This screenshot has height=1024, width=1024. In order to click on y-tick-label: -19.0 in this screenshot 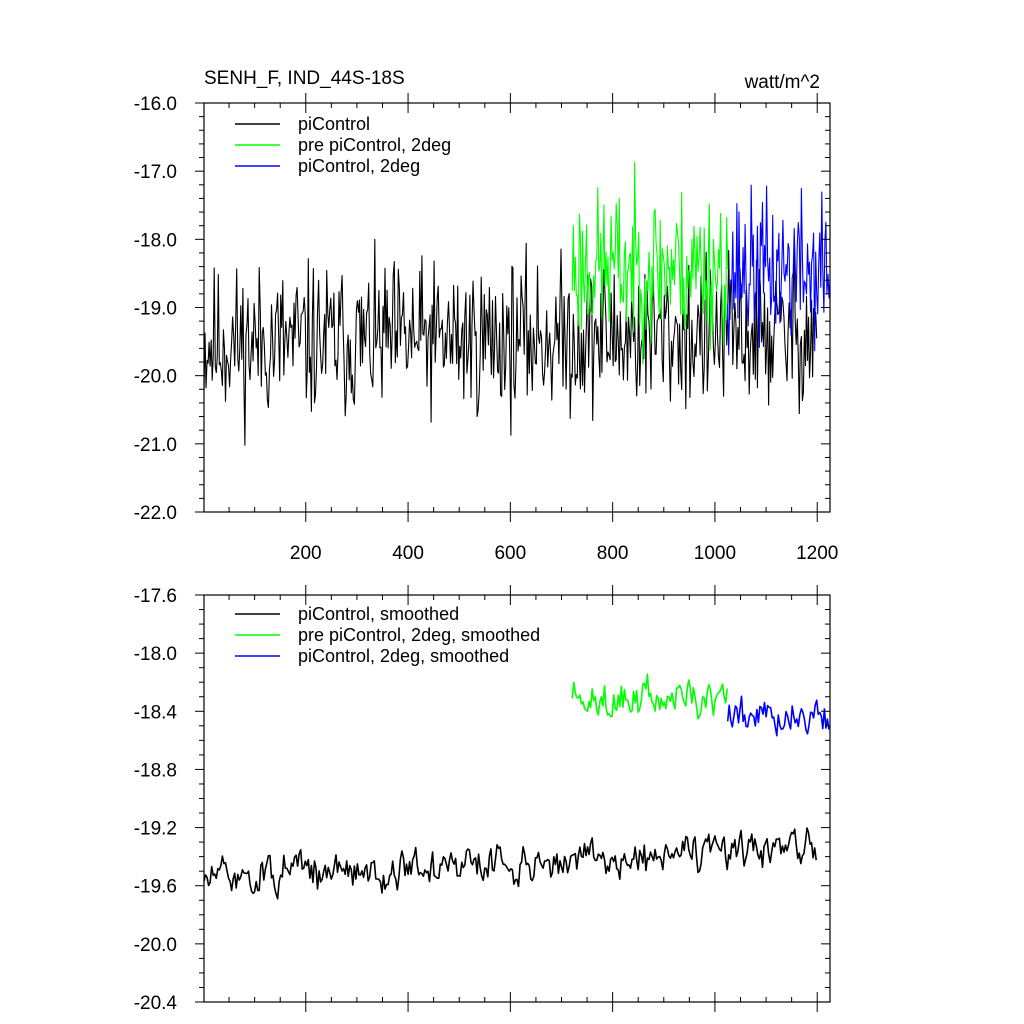, I will do `click(155, 309)`.